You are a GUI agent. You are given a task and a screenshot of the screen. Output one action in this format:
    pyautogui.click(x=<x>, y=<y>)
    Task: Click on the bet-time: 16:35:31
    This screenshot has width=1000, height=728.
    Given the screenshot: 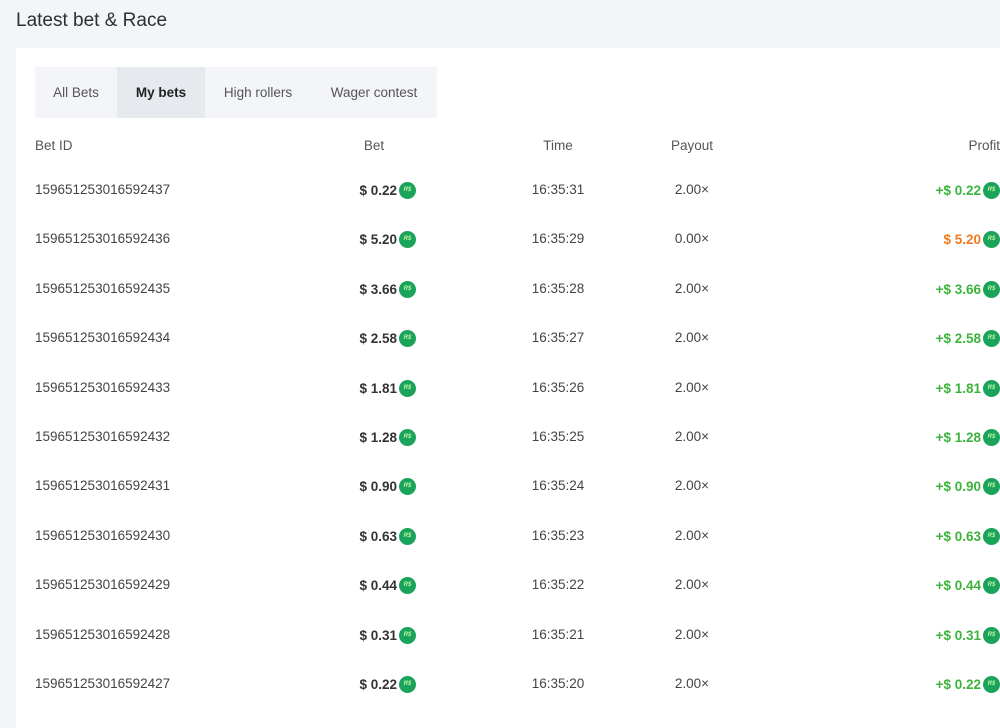 What is the action you would take?
    pyautogui.click(x=558, y=189)
    